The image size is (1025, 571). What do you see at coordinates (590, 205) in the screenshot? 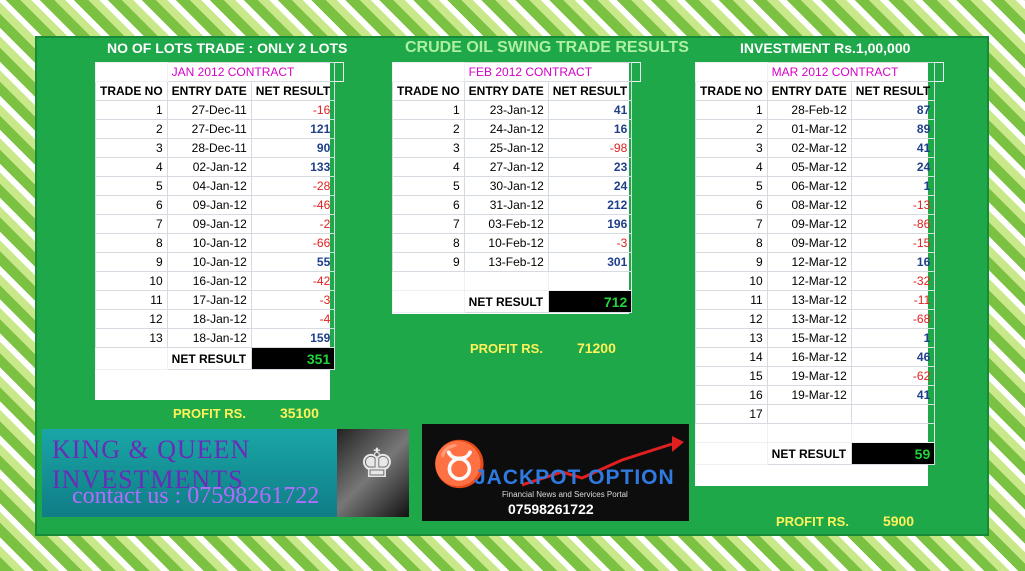
I see `net-result-cell: 212` at bounding box center [590, 205].